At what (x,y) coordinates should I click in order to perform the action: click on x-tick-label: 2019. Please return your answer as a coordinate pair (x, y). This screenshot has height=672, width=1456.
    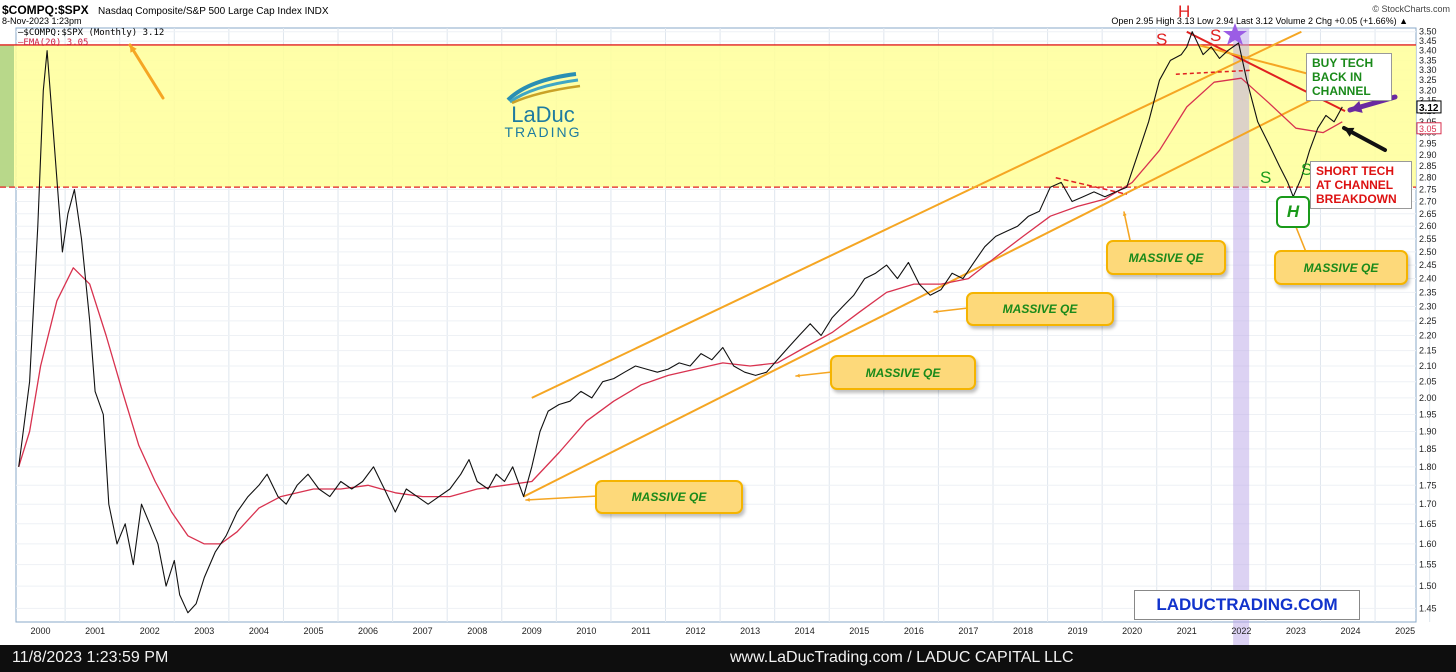
    Looking at the image, I should click on (1078, 631).